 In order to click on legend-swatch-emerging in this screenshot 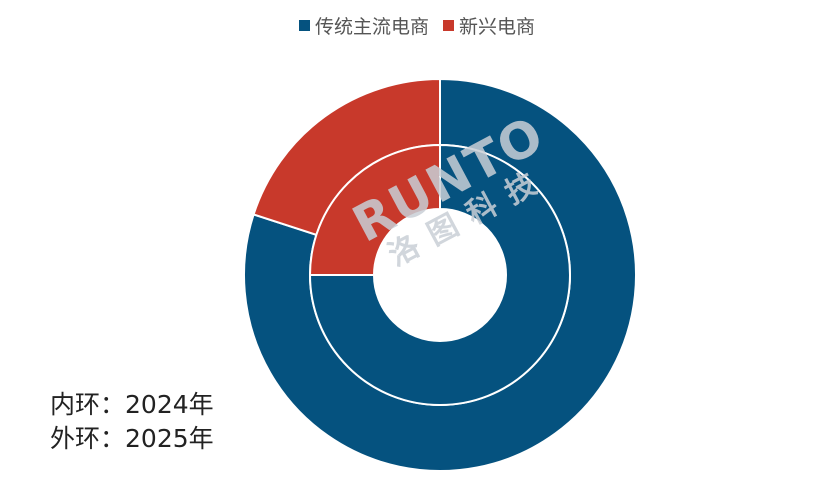, I will do `click(448, 25)`.